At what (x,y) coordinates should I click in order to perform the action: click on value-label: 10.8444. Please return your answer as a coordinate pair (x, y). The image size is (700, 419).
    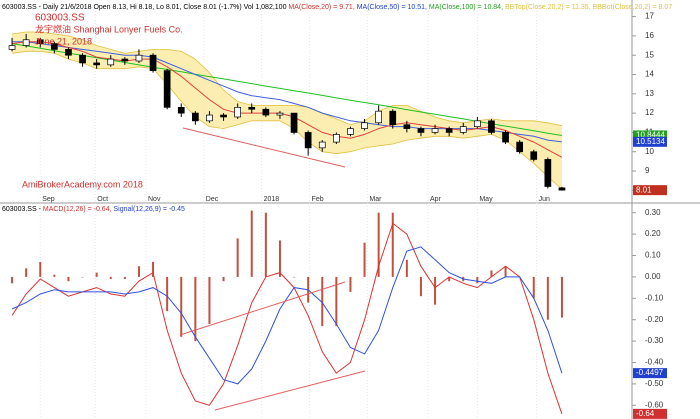
    Looking at the image, I should click on (650, 135).